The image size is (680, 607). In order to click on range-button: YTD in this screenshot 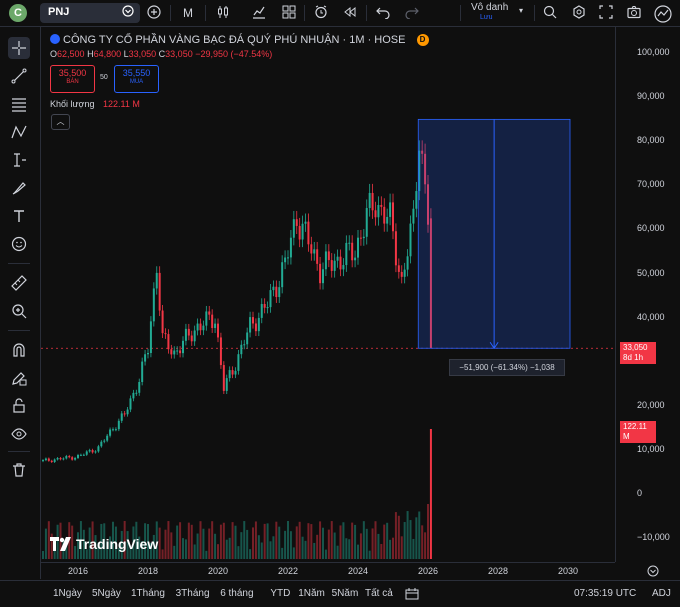, I will do `click(280, 593)`.